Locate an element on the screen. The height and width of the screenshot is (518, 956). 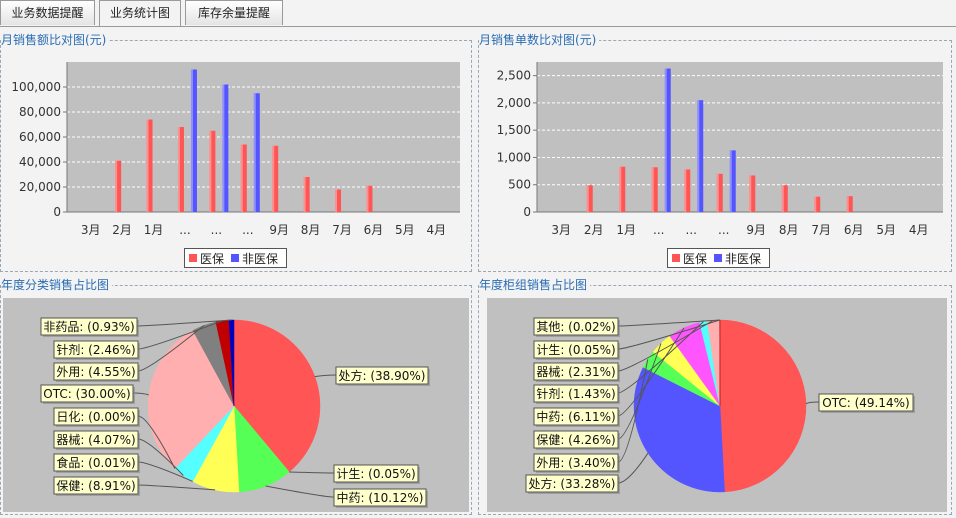
pie-label: OTC: (30.00%) is located at coordinates (86, 394).